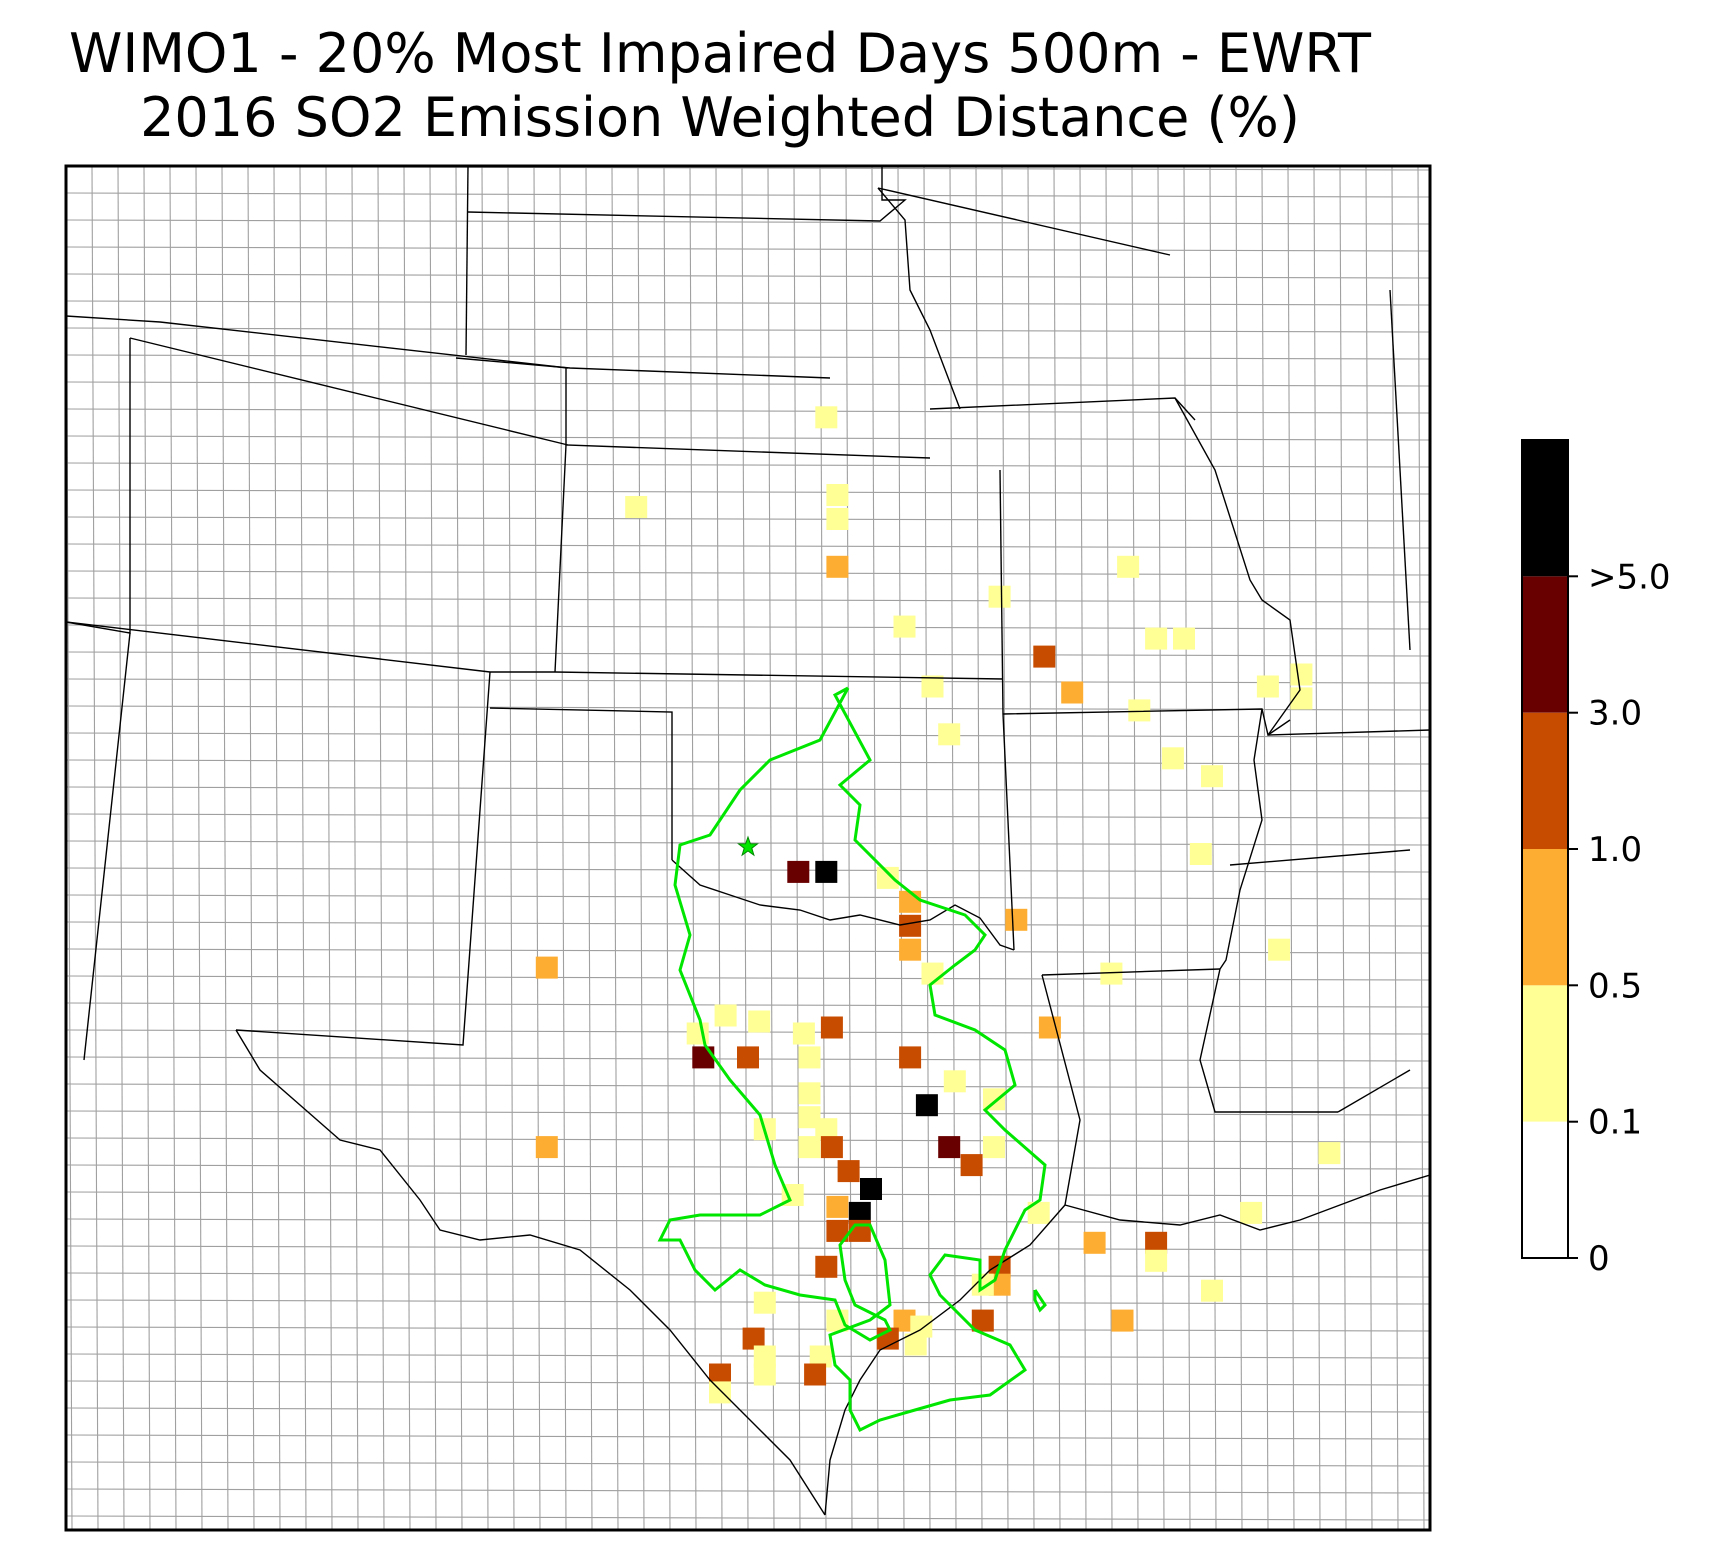 The height and width of the screenshot is (1558, 1718). What do you see at coordinates (1348, 732) in the screenshot?
I see `state-border-tn-ky` at bounding box center [1348, 732].